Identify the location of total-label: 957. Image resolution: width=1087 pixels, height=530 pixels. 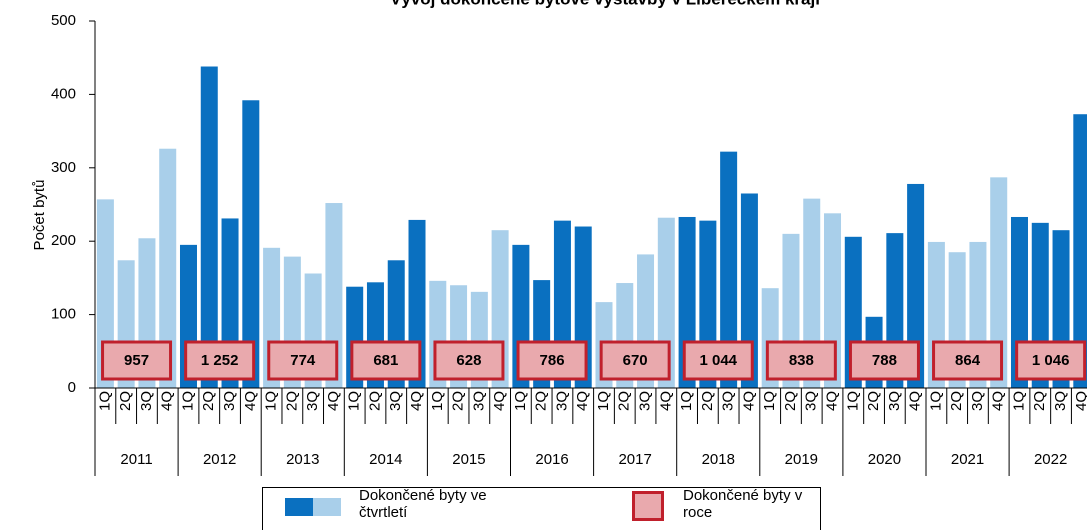
(136, 360).